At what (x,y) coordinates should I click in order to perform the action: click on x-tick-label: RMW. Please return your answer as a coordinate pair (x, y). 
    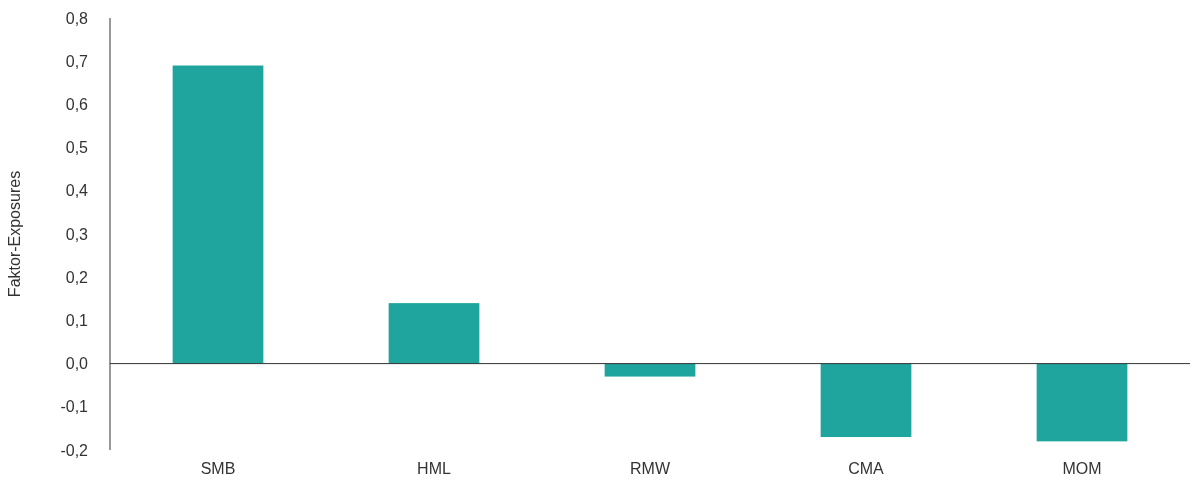
    Looking at the image, I should click on (650, 468).